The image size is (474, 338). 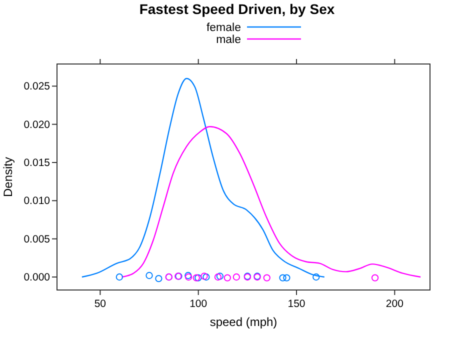 I want to click on x-tick-label: 100, so click(x=199, y=304).